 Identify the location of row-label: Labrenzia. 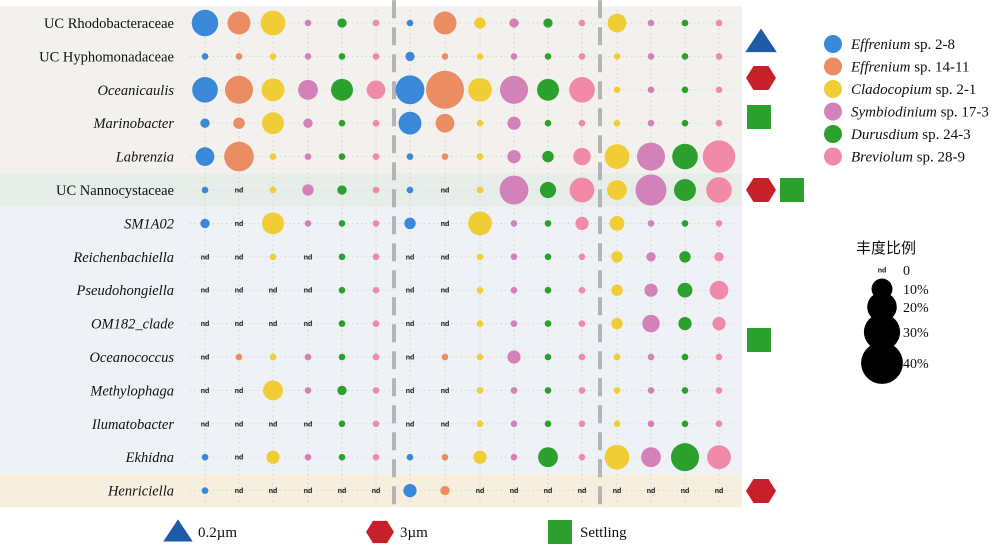
(144, 158).